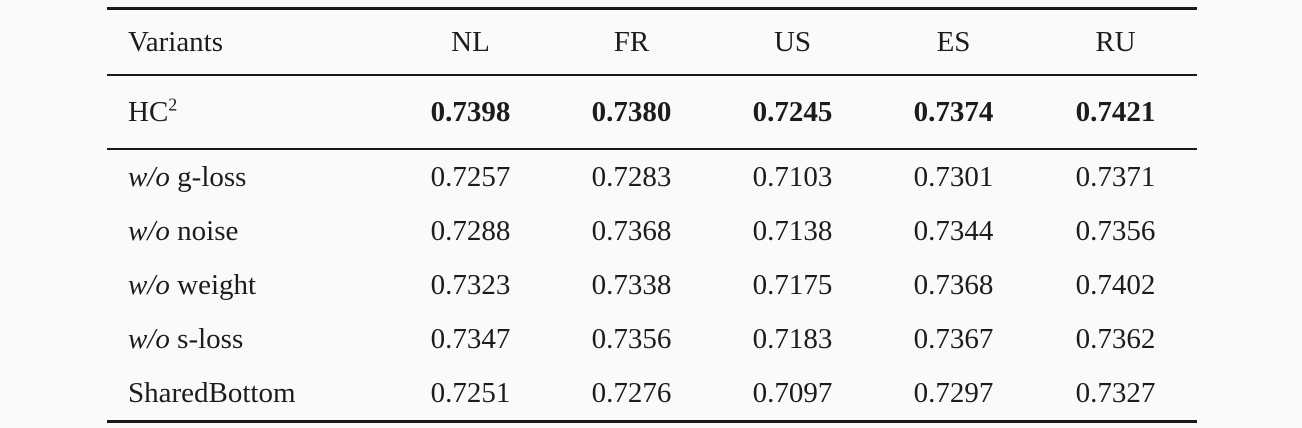  What do you see at coordinates (631, 231) in the screenshot?
I see `metric-cell-noise-fr: 0.7368` at bounding box center [631, 231].